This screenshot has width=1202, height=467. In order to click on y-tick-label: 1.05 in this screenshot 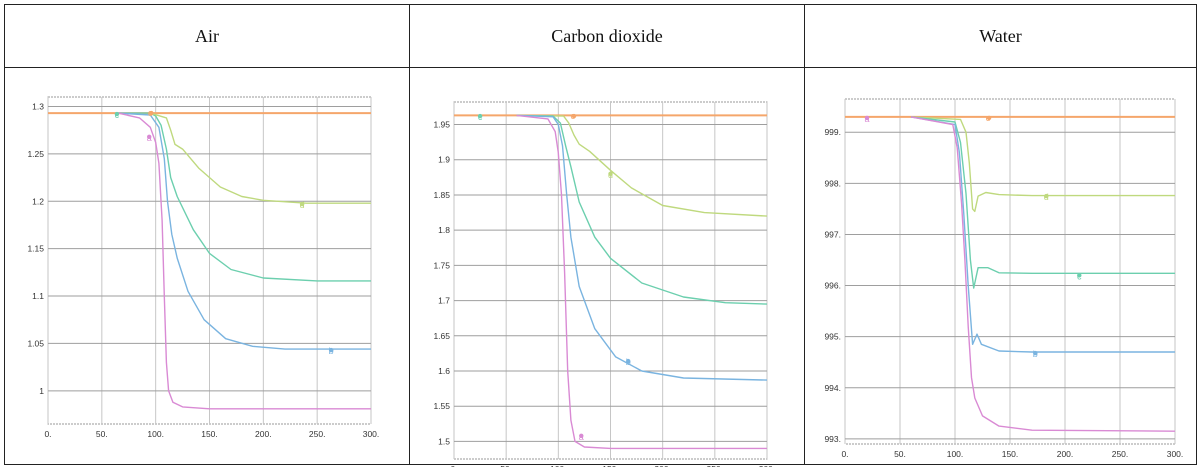, I will do `click(35, 343)`.